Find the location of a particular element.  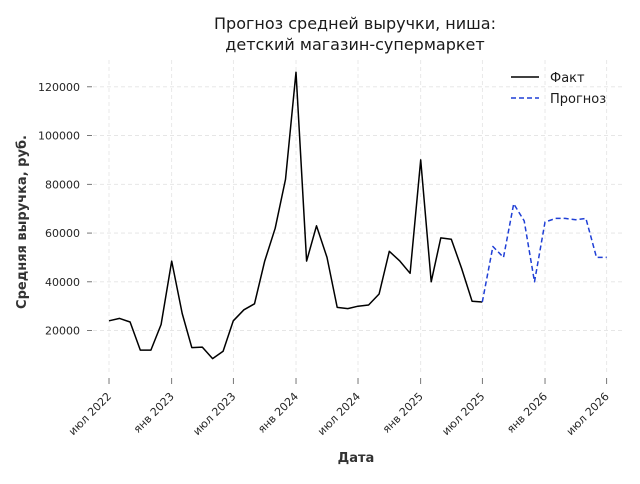

legend: Факт Прогноз is located at coordinates (558, 89).